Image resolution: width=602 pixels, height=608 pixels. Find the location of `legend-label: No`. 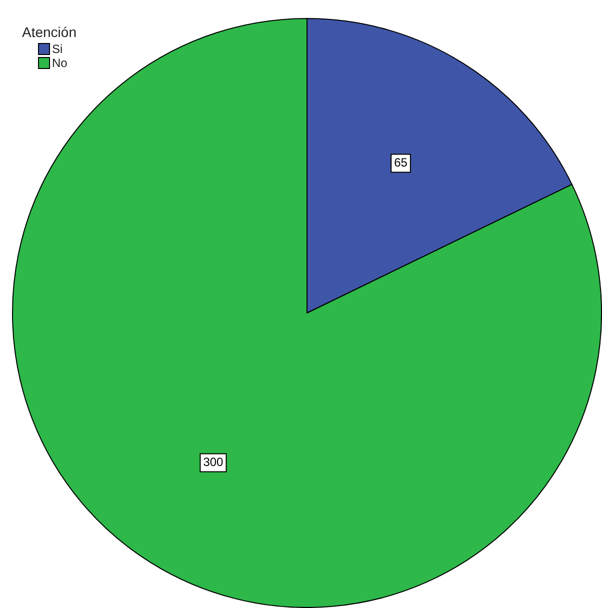

legend-label: No is located at coordinates (60, 63).